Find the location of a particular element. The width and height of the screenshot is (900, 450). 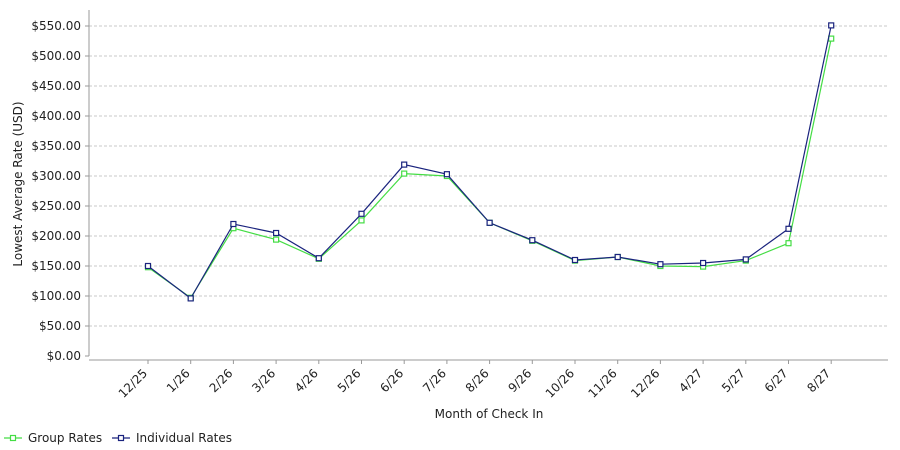

y-tick-label: $150.00 is located at coordinates (56, 266).